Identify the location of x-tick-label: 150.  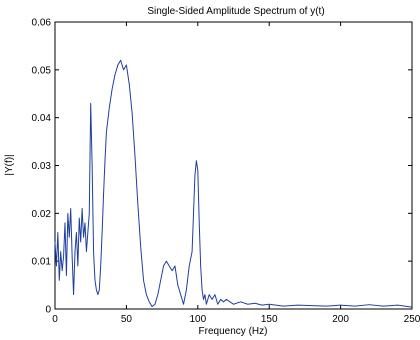
(269, 319).